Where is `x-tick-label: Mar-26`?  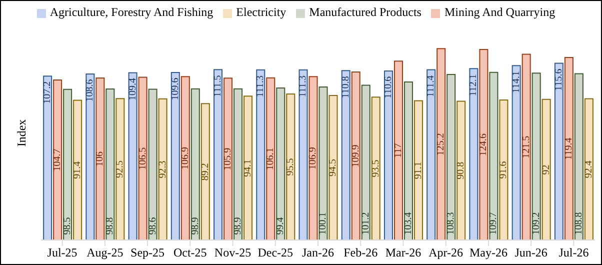
x-tick-label: Mar-26 is located at coordinates (403, 253).